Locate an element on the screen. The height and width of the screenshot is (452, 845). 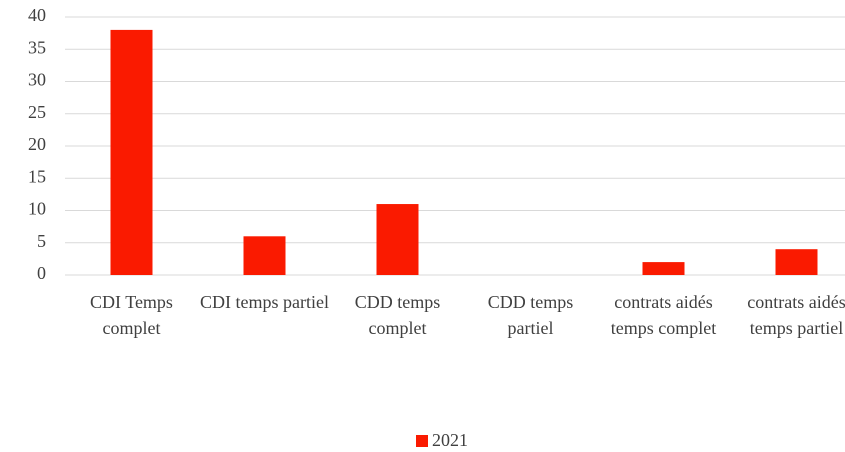
x-tick-label: CDD temps complet is located at coordinates (397, 315).